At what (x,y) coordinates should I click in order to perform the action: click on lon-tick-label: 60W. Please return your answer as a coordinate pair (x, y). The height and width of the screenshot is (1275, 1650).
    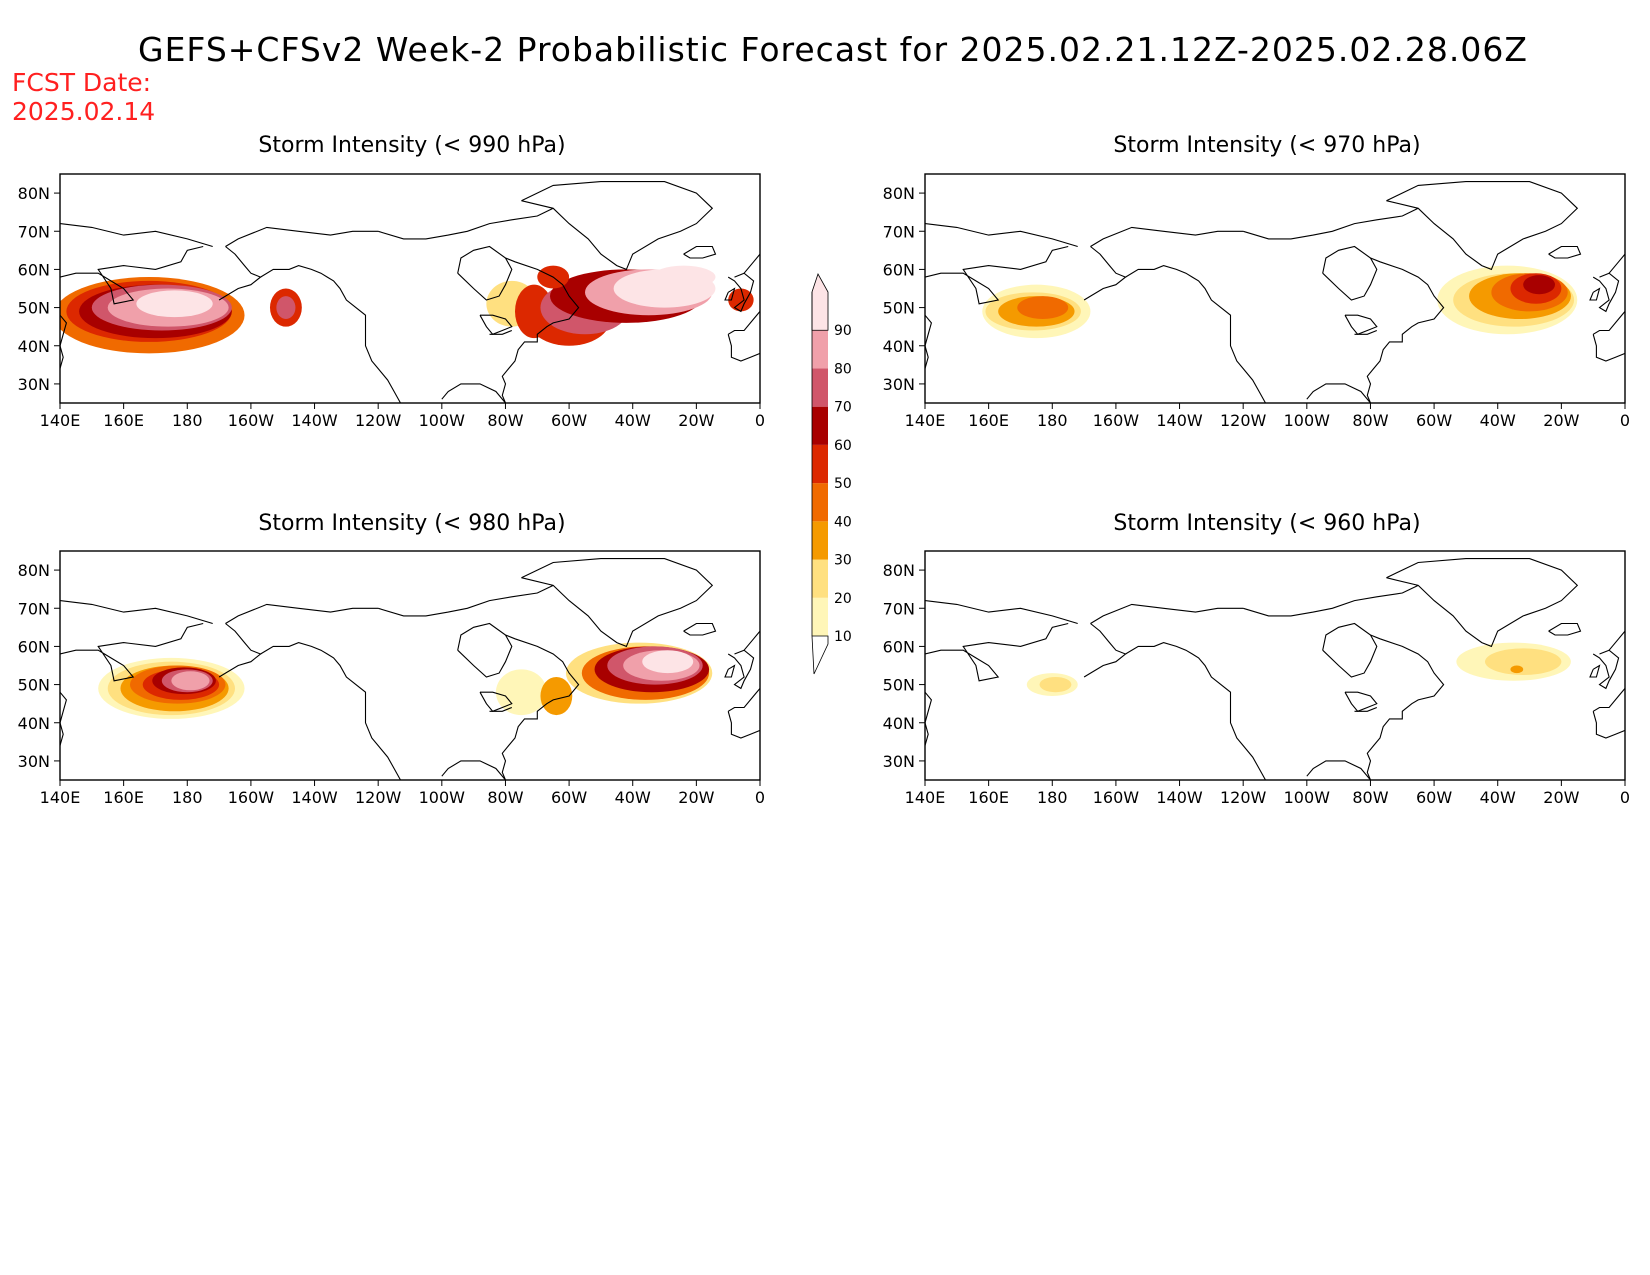
    Looking at the image, I should click on (569, 420).